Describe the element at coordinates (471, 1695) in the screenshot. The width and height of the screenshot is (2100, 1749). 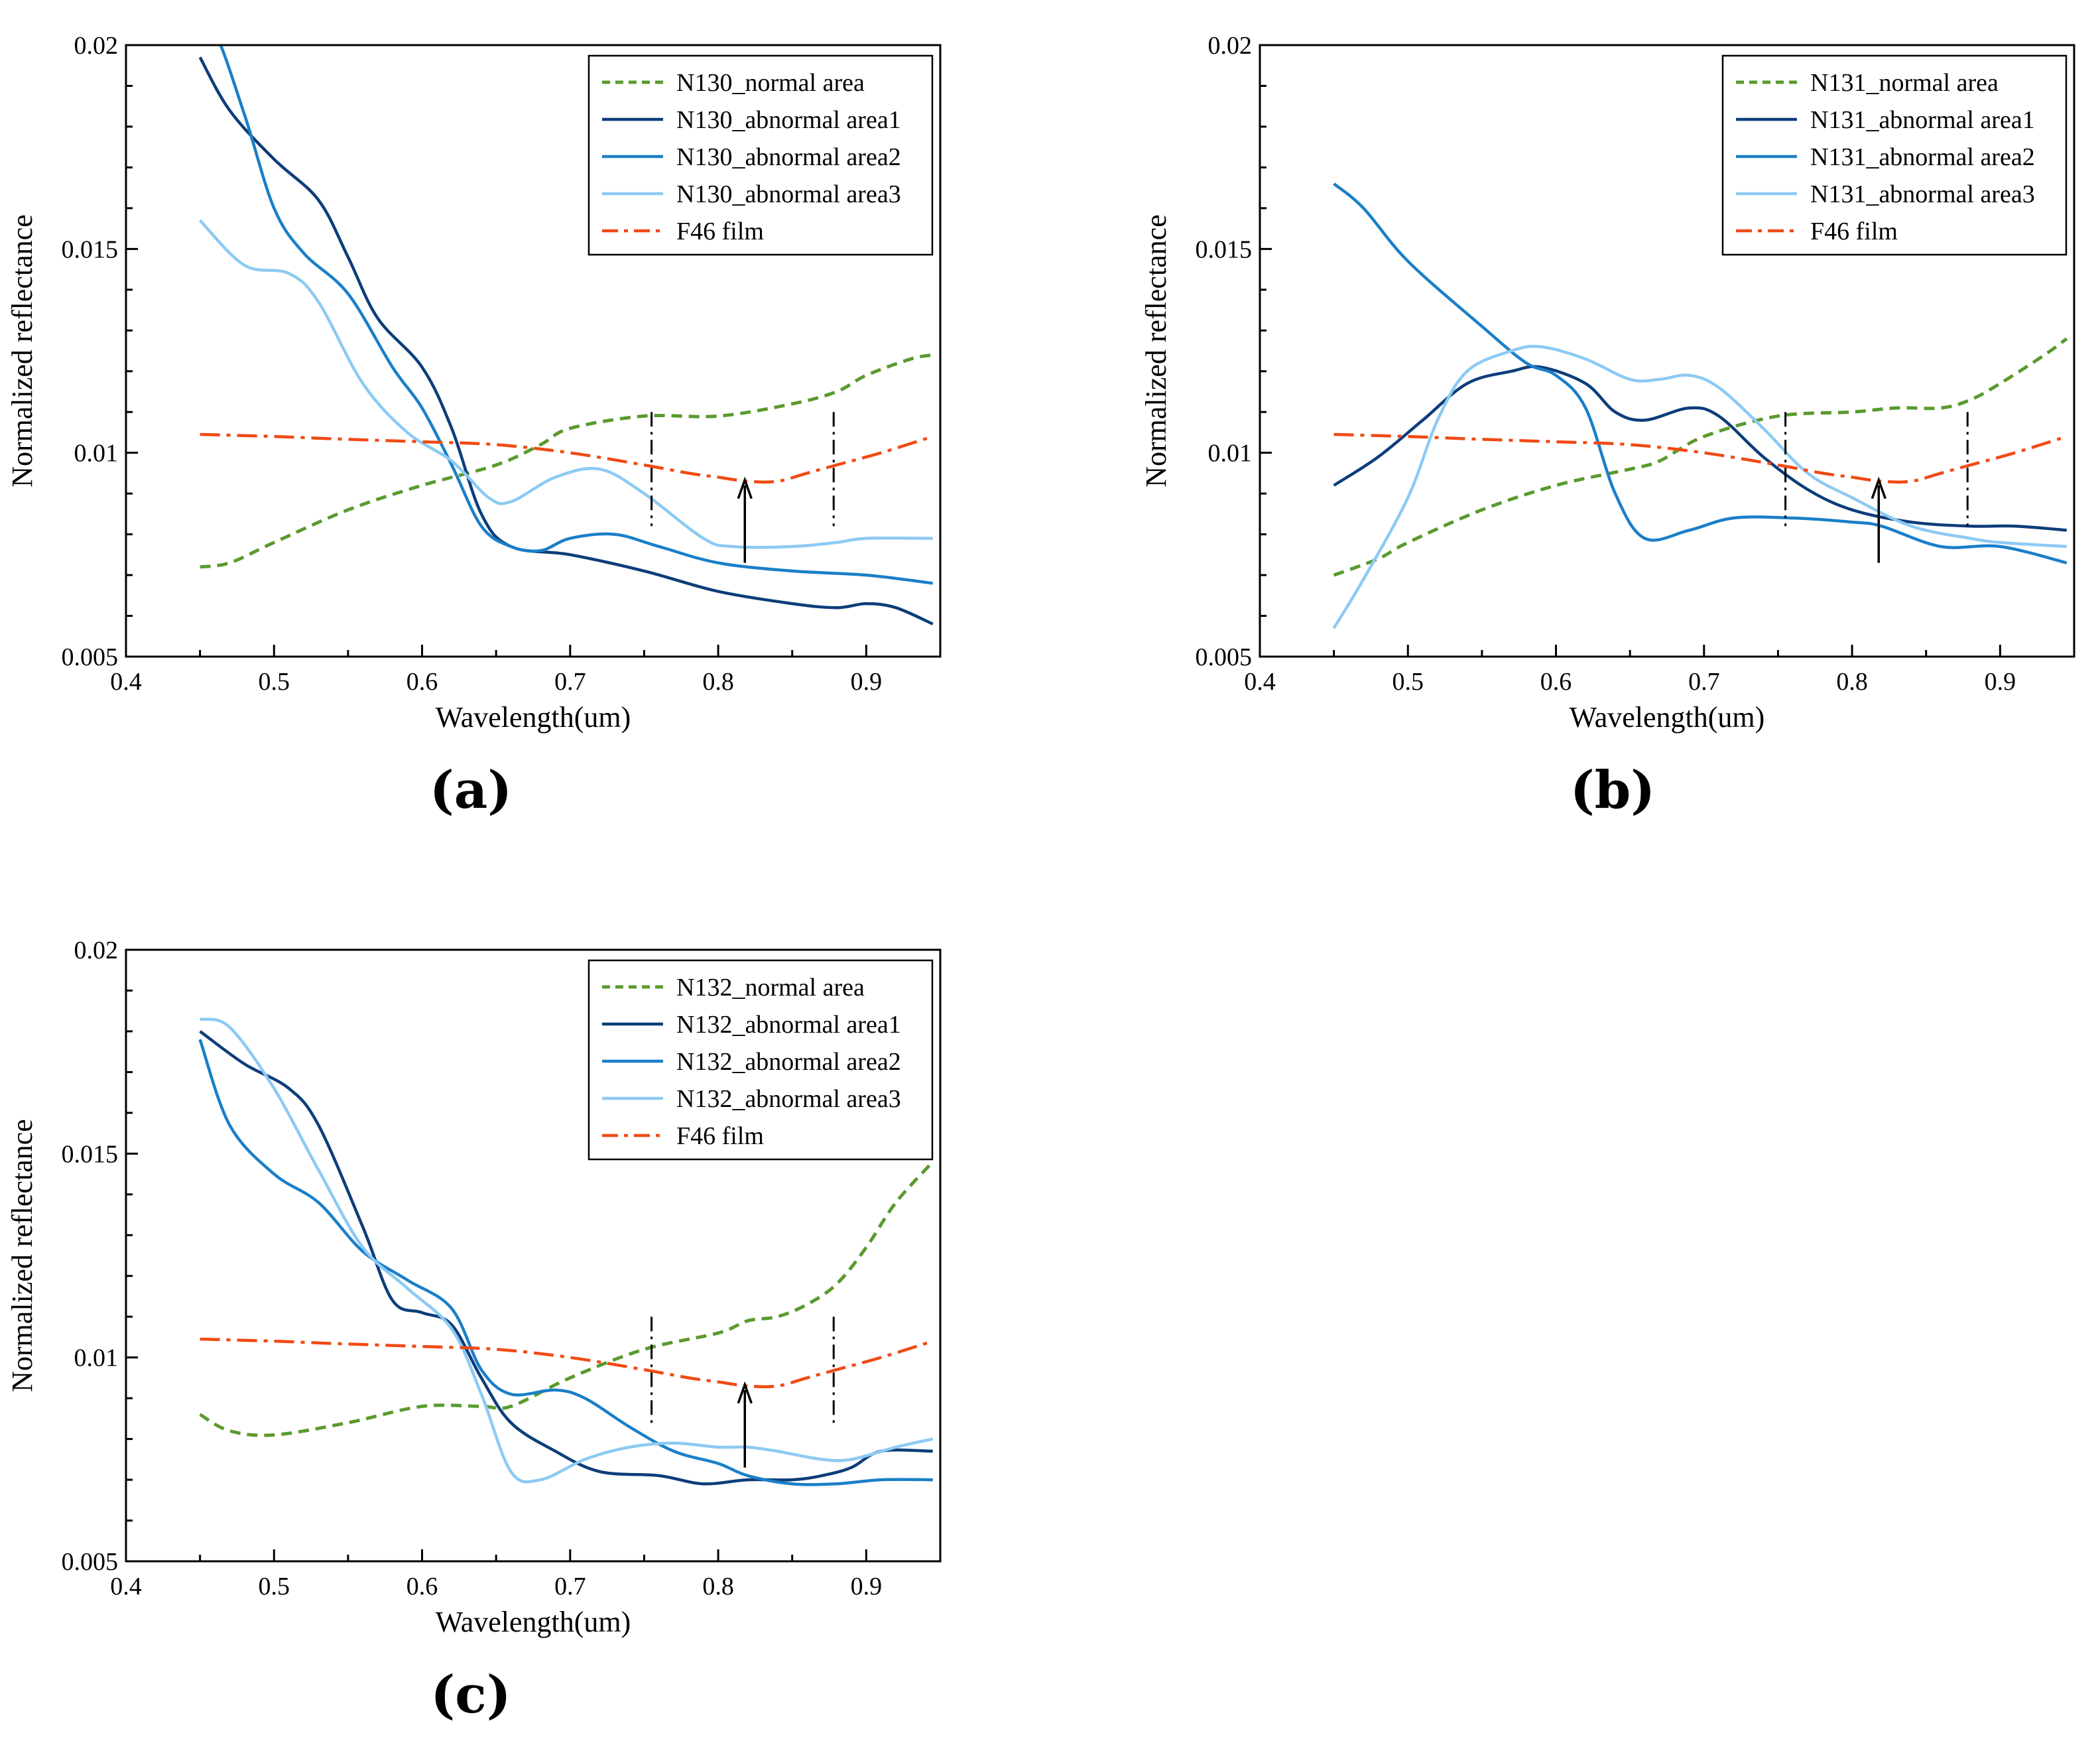
I see `panel-label: (c)` at that location.